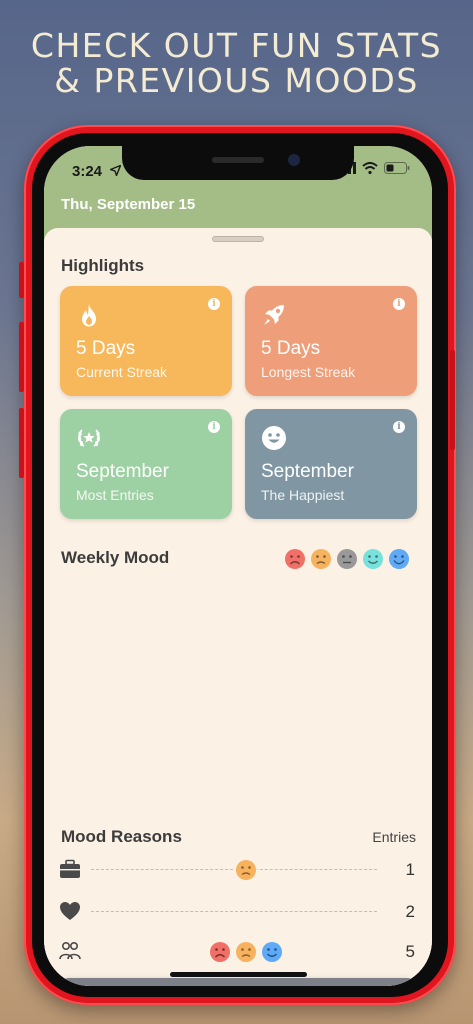 This screenshot has width=473, height=1024. I want to click on reason-row: 5, so click(238, 952).